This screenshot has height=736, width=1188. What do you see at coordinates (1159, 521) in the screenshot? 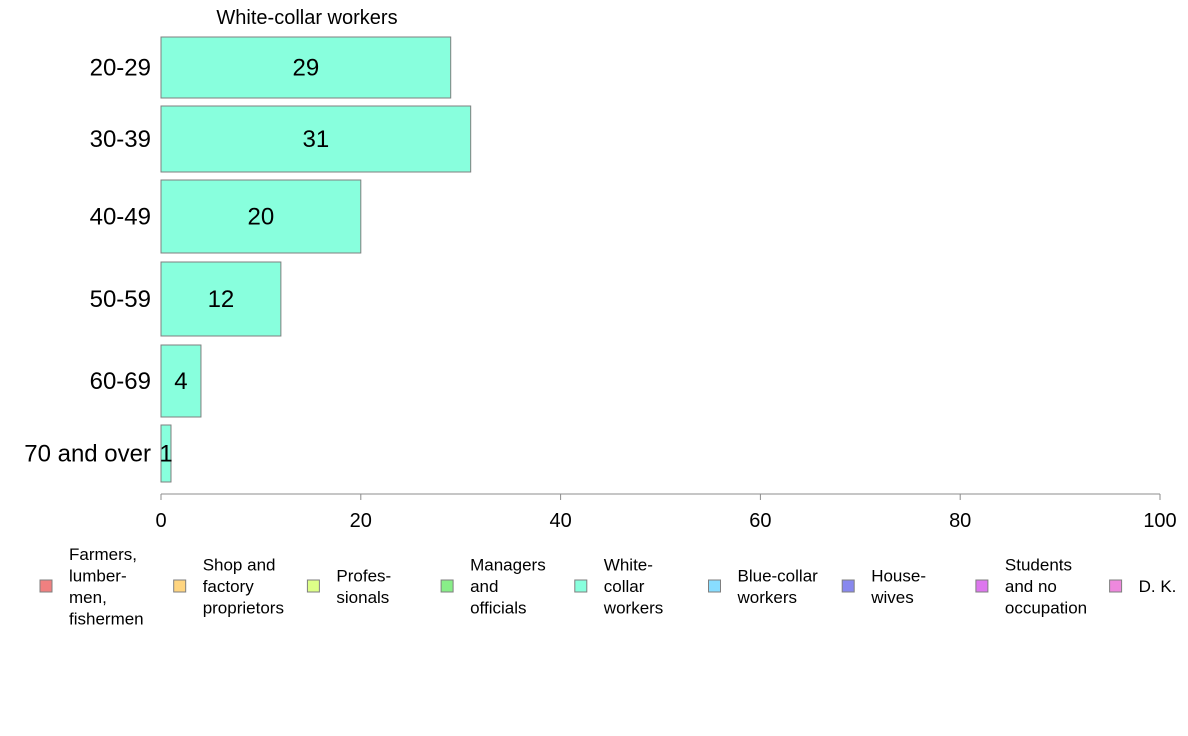
I see `x-tick-label: 100` at bounding box center [1159, 521].